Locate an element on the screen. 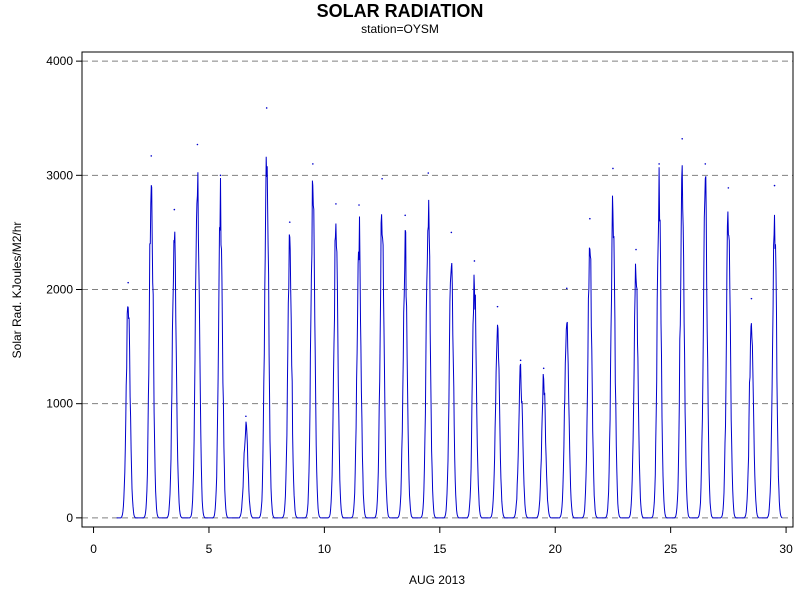  x-tick-label: 20 is located at coordinates (556, 549).